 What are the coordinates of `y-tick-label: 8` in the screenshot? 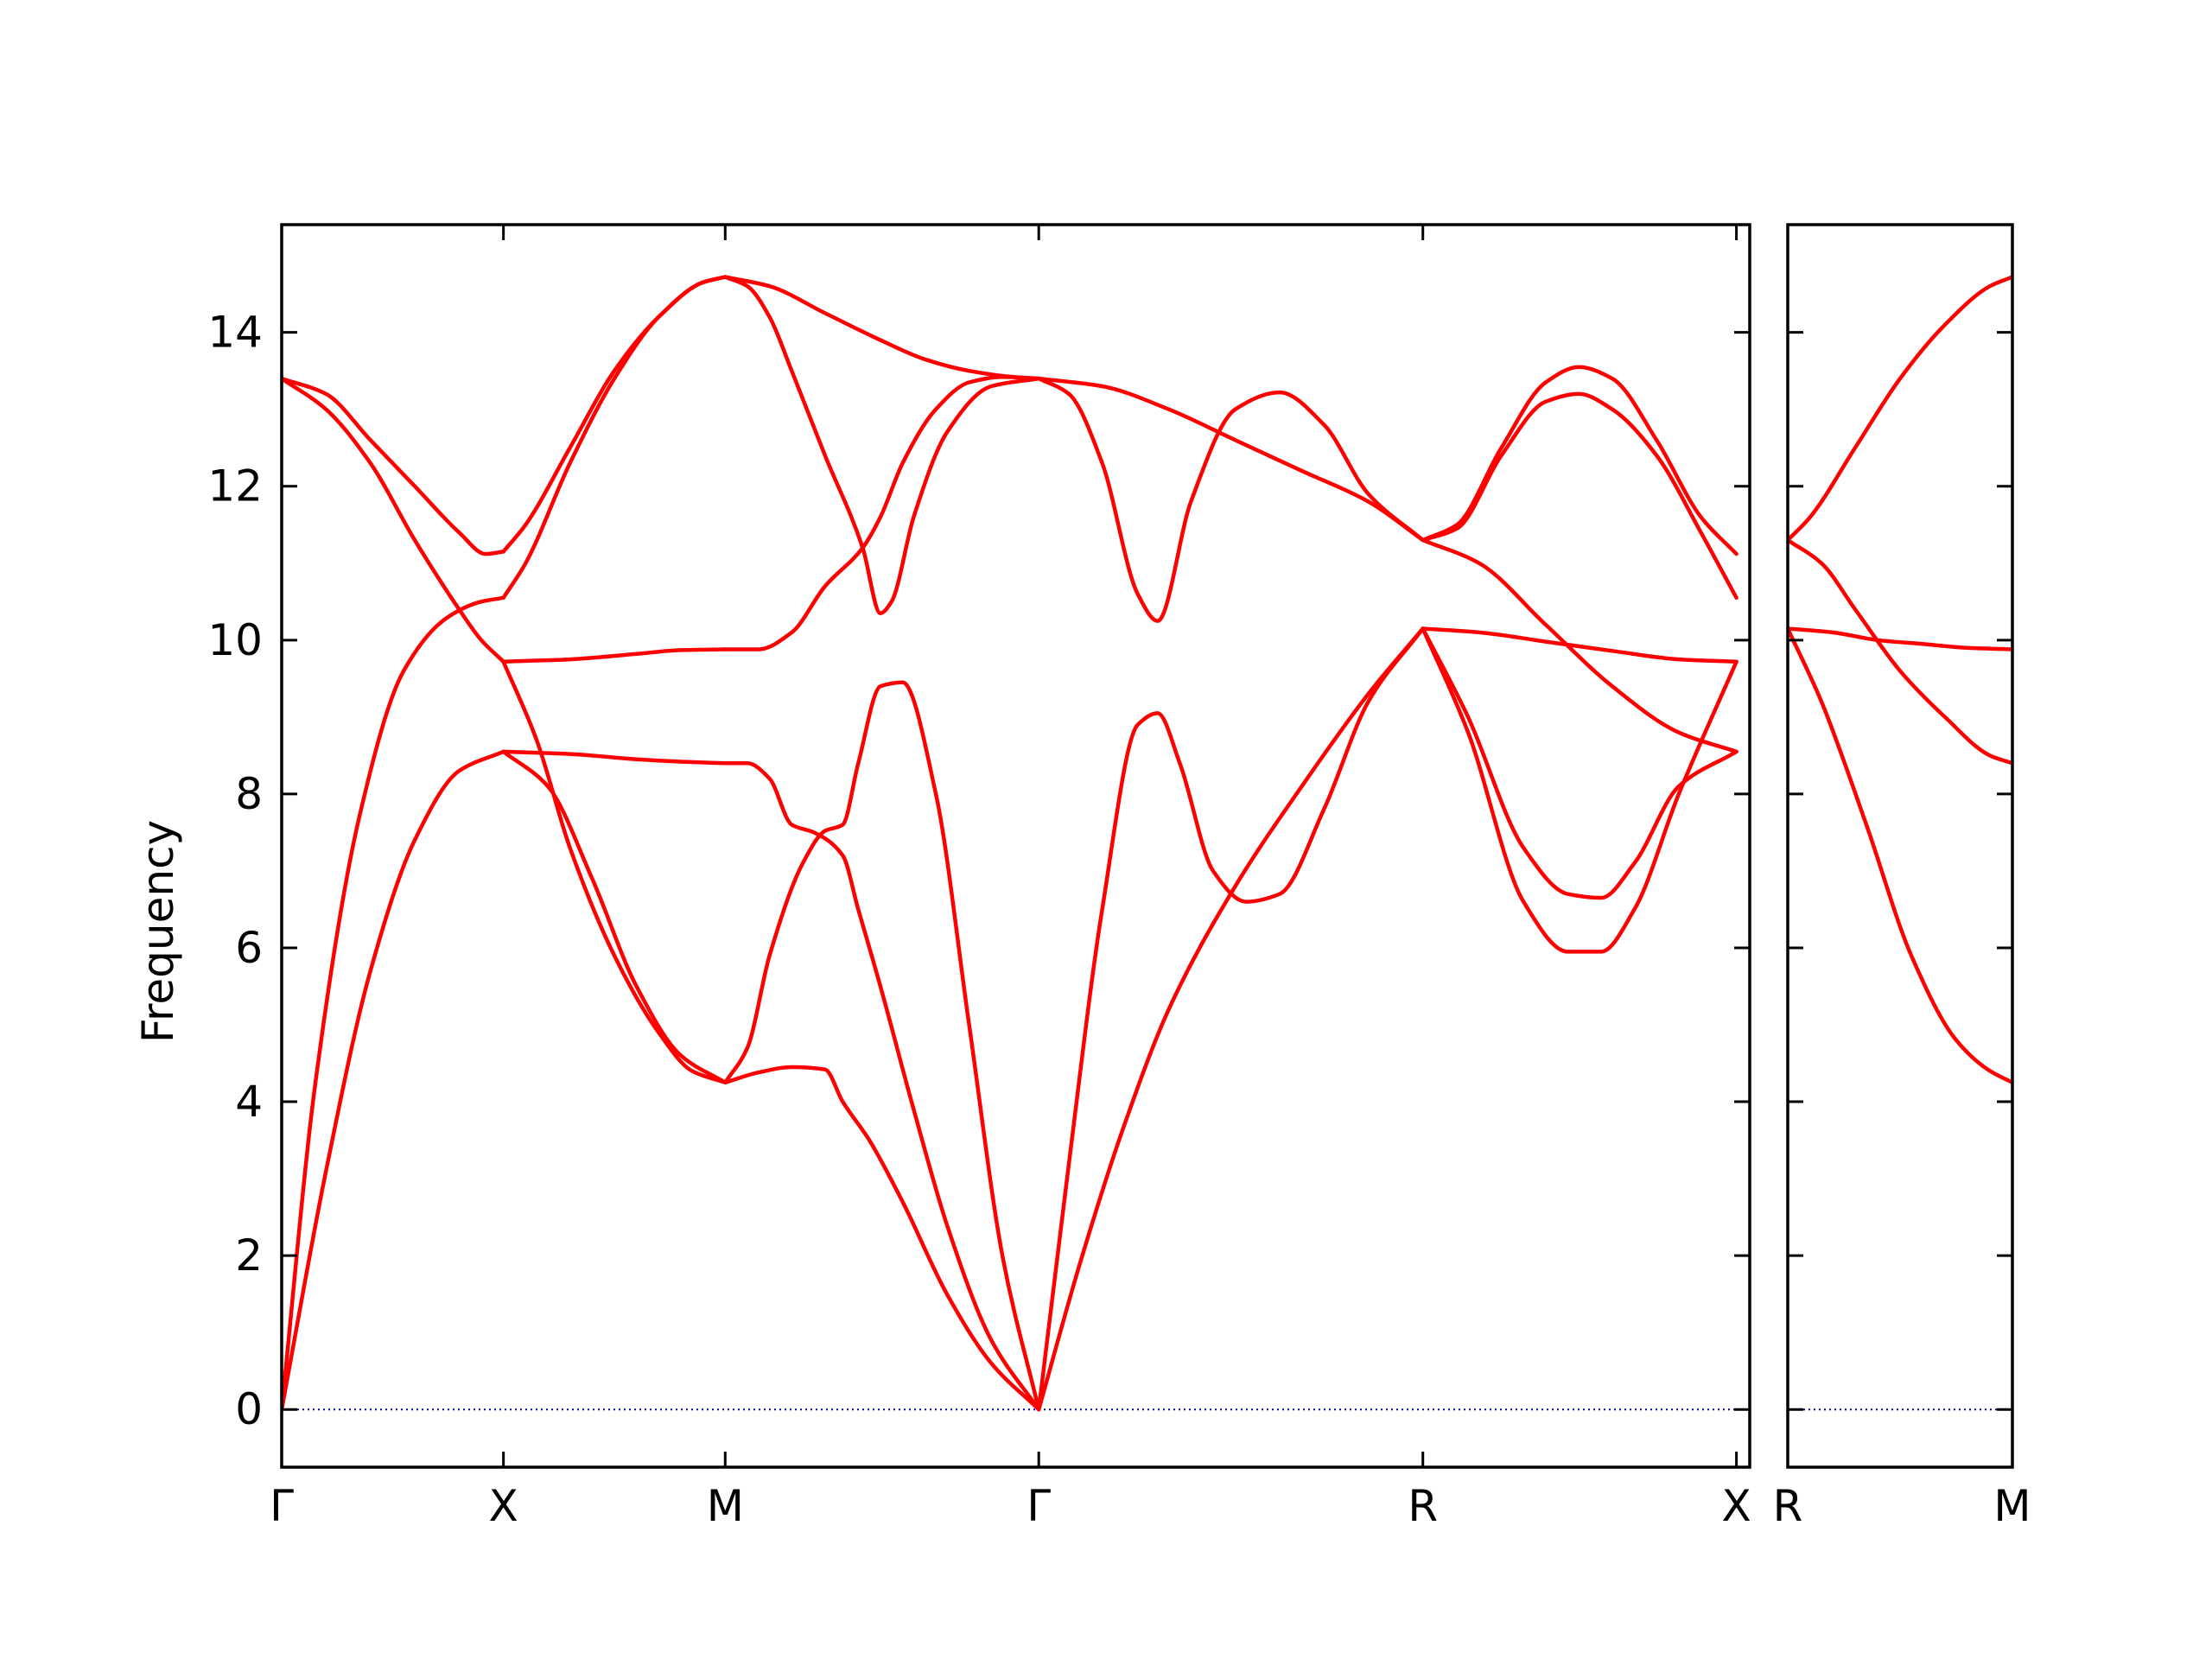 It's located at (249, 794).